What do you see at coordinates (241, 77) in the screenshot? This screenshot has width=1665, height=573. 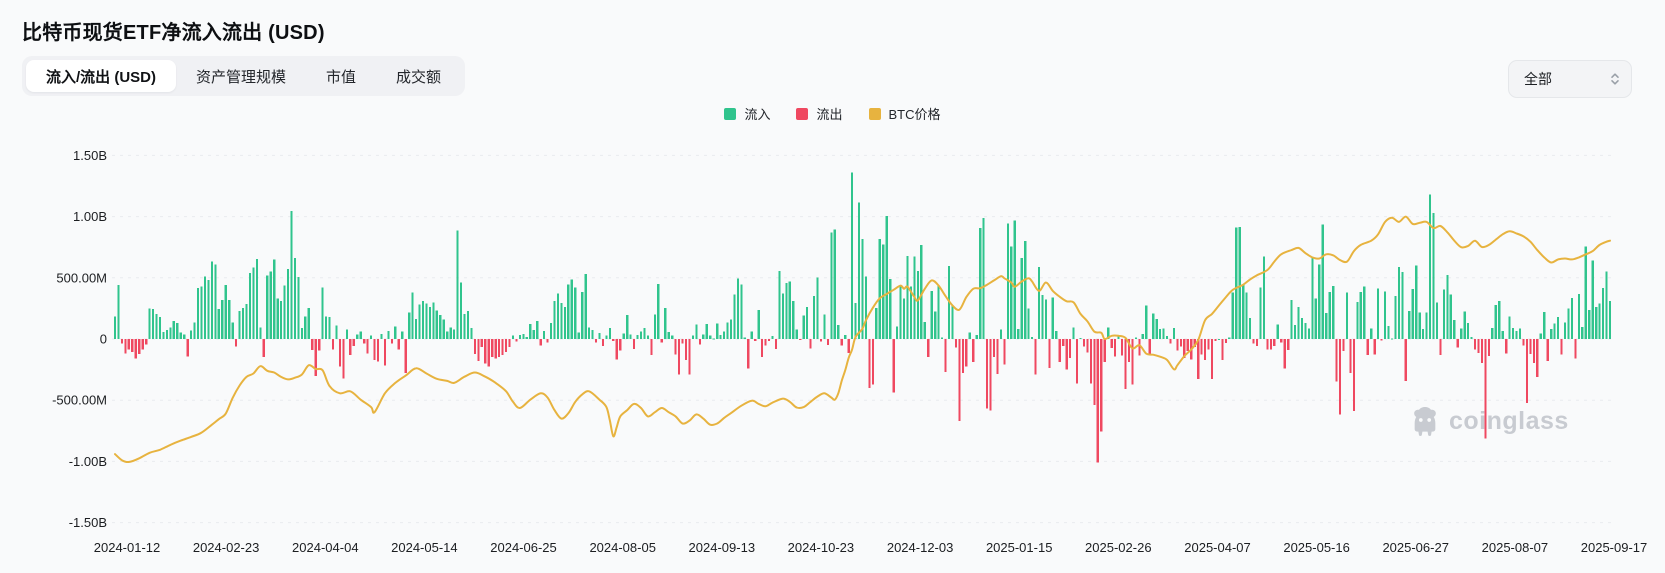 I see `tab-1: 资产管理规模` at bounding box center [241, 77].